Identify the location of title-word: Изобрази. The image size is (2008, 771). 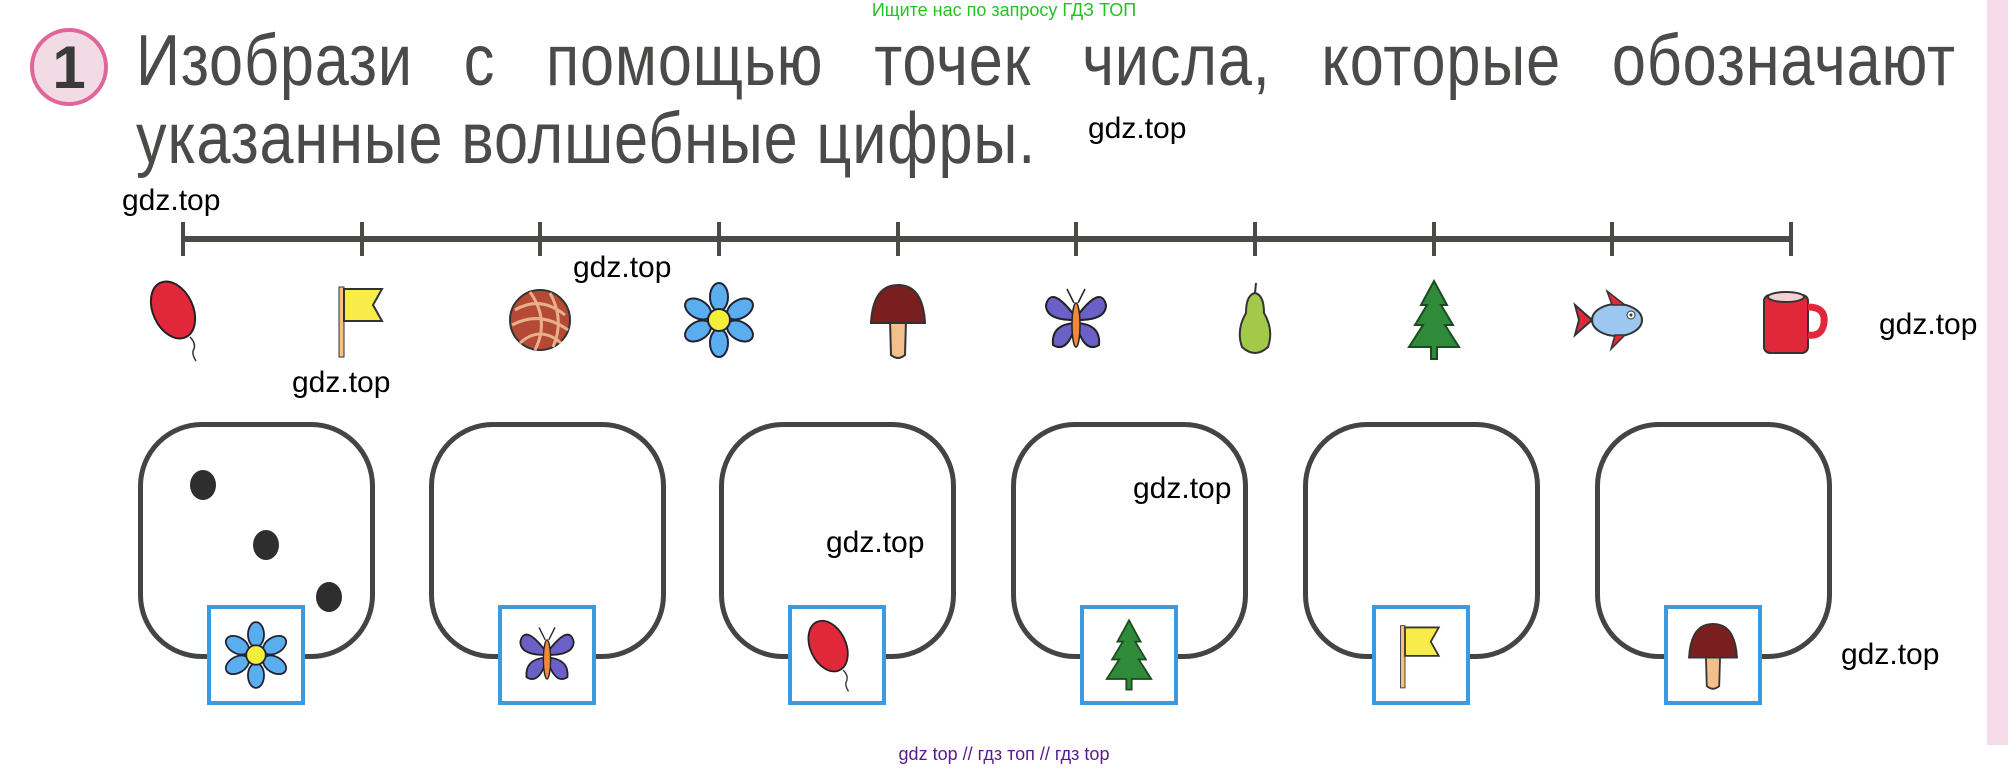
(274, 61).